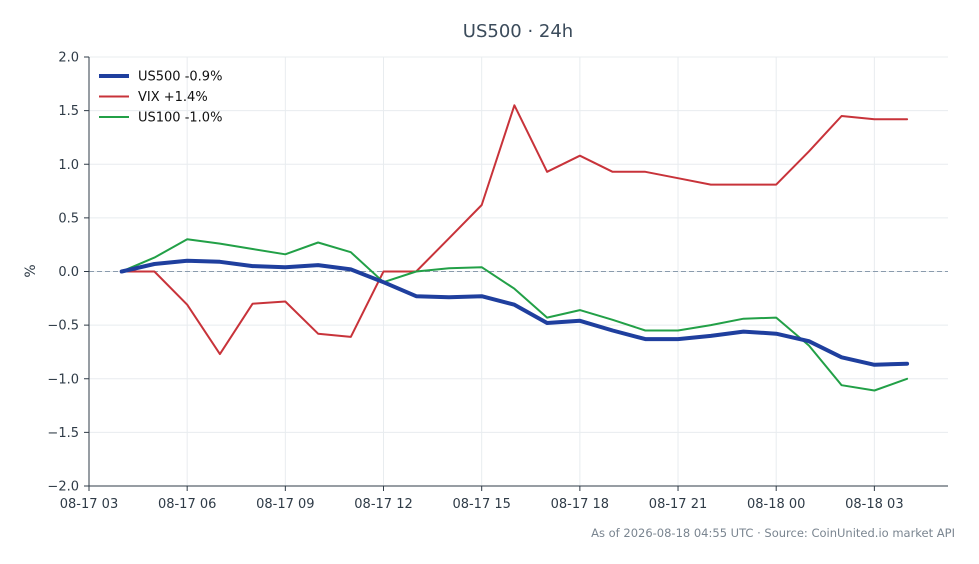  I want to click on y-axis-ticks: −2.0 −1.5 −1.0 −0.5 0.0 0.5 1.0 1.5 2.0, so click(68, 273).